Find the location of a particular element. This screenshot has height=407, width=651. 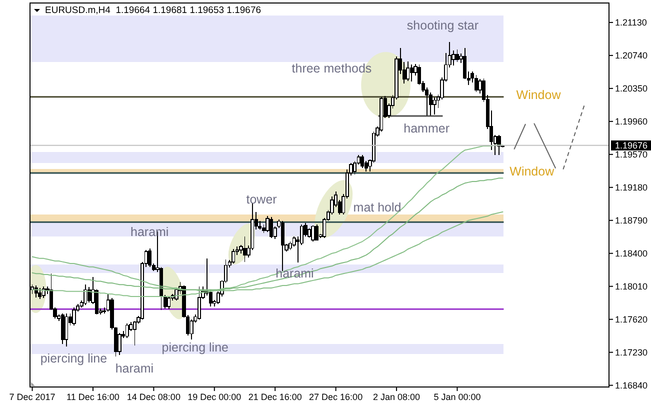

annotation: shooting star is located at coordinates (442, 25).